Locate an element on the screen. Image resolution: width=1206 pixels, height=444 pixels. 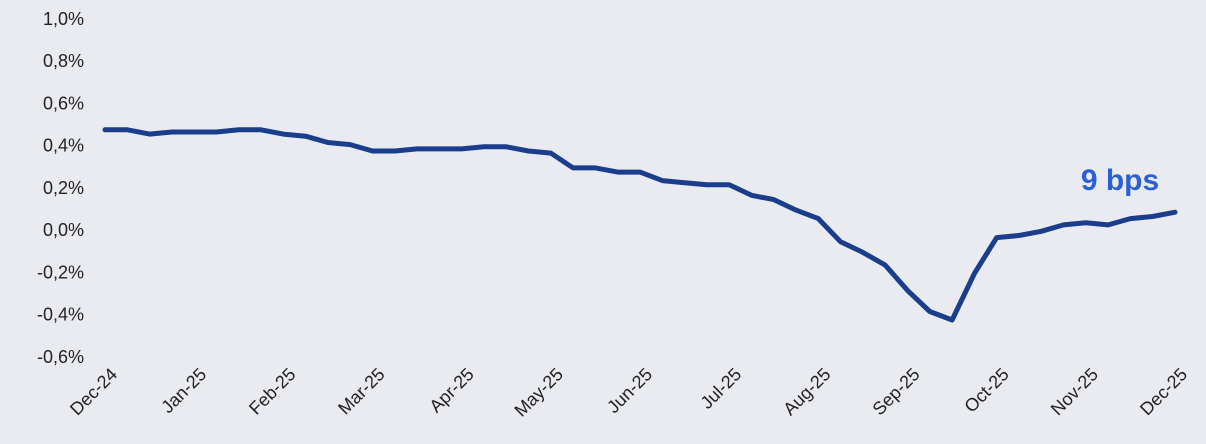
x-tick-label: Sep-25 is located at coordinates (895, 391).